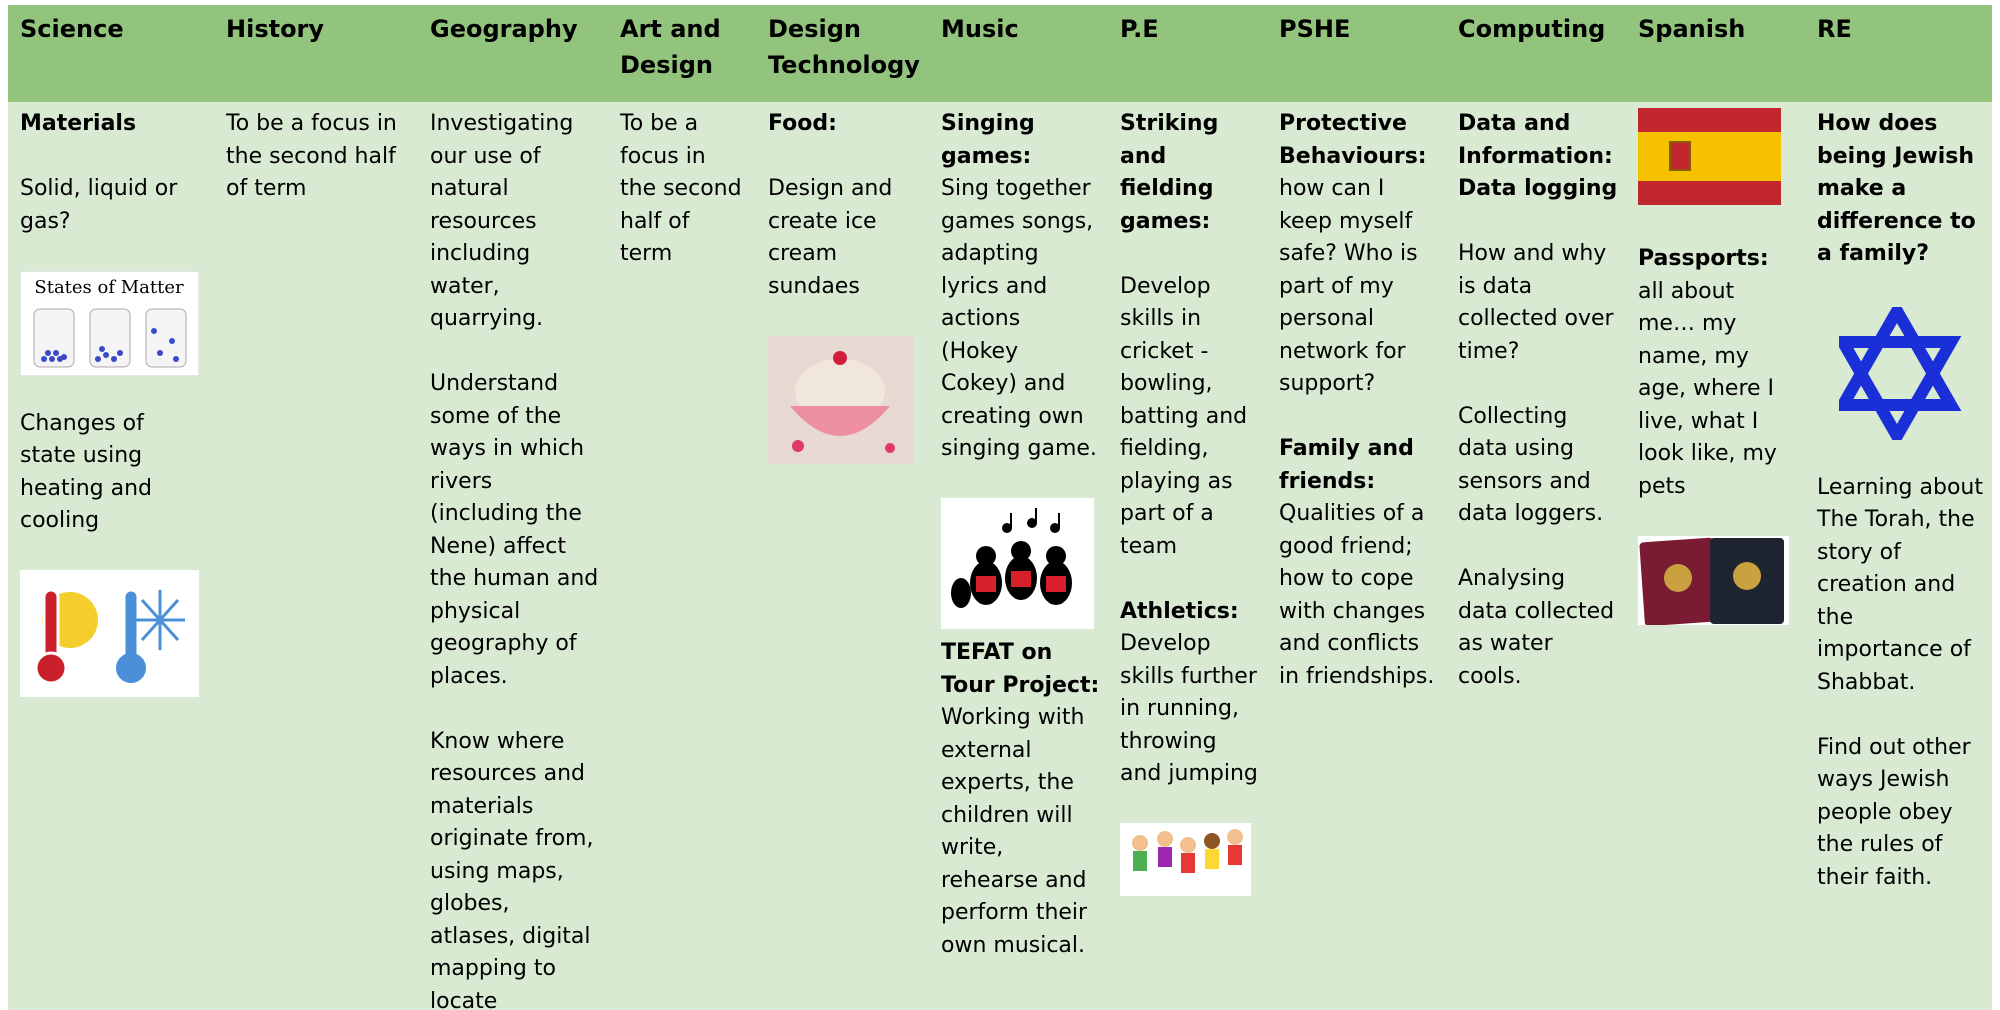  Describe the element at coordinates (1713, 580) in the screenshot. I see `passports-image` at that location.